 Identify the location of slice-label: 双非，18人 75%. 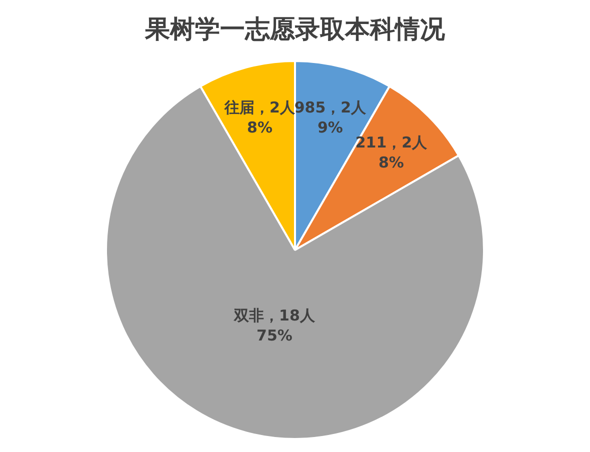
(274, 325).